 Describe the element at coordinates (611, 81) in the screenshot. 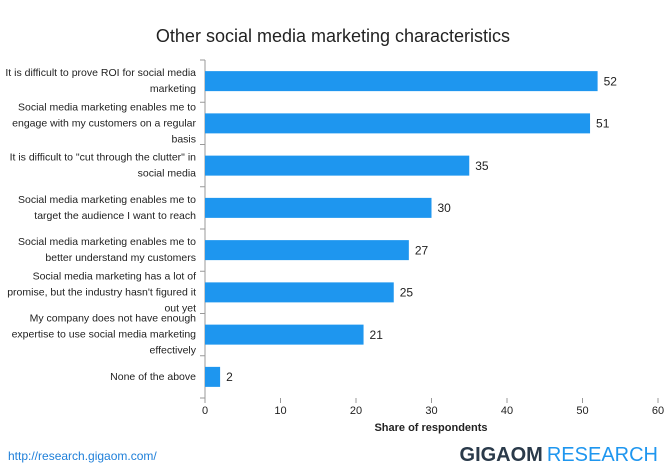

I see `value-label: 52` at that location.